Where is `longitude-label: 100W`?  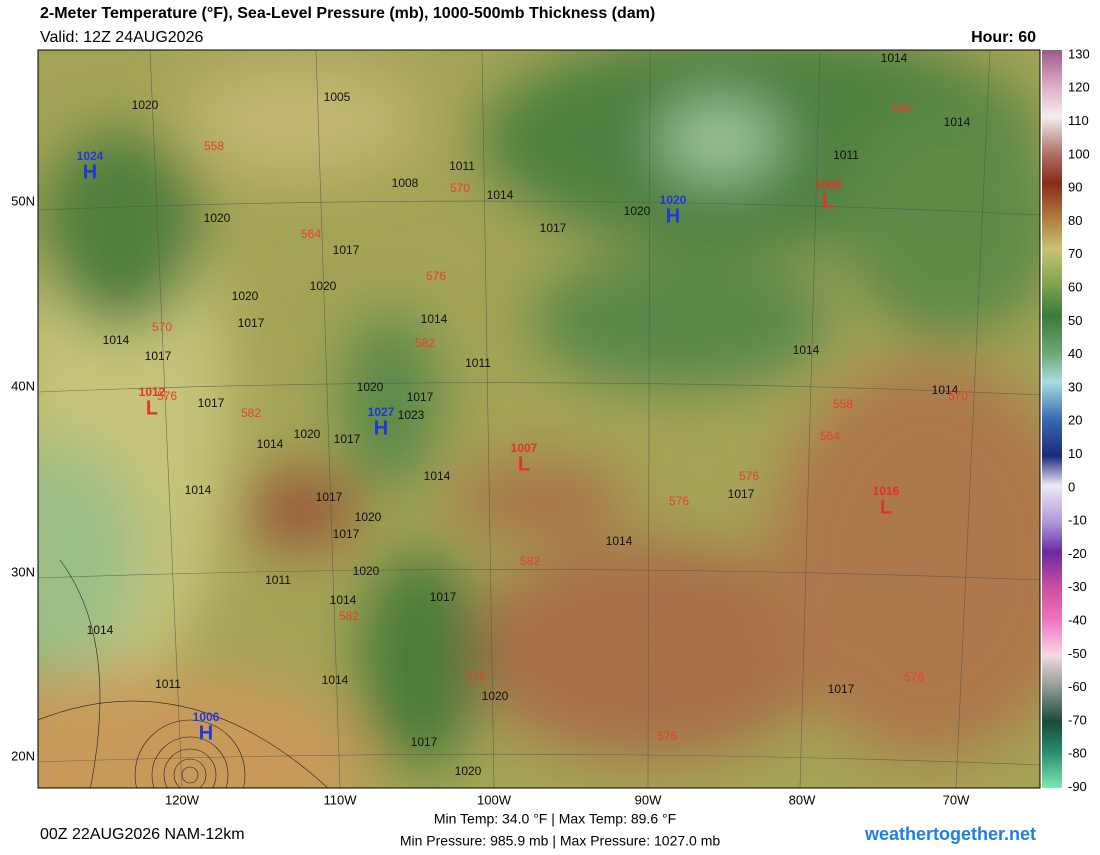
longitude-label: 100W is located at coordinates (494, 799).